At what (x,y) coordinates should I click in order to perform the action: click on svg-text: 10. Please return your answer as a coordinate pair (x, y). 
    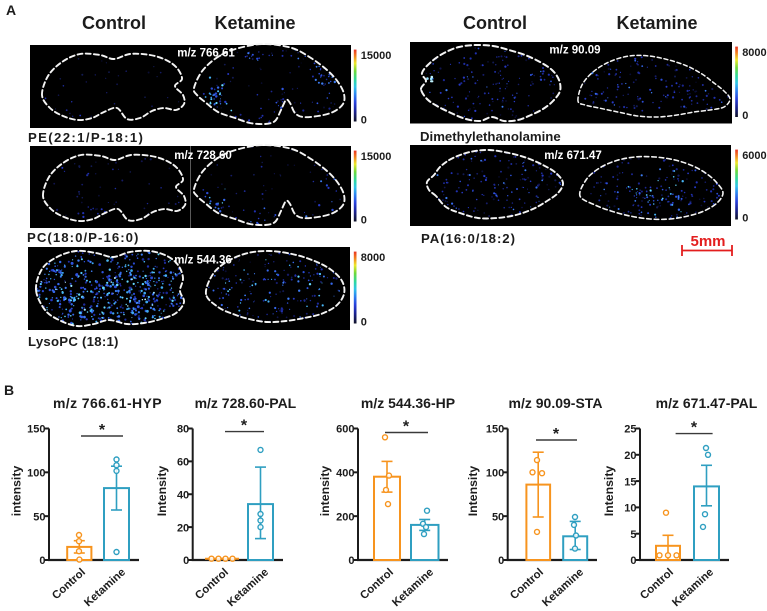
    Looking at the image, I should click on (630, 509).